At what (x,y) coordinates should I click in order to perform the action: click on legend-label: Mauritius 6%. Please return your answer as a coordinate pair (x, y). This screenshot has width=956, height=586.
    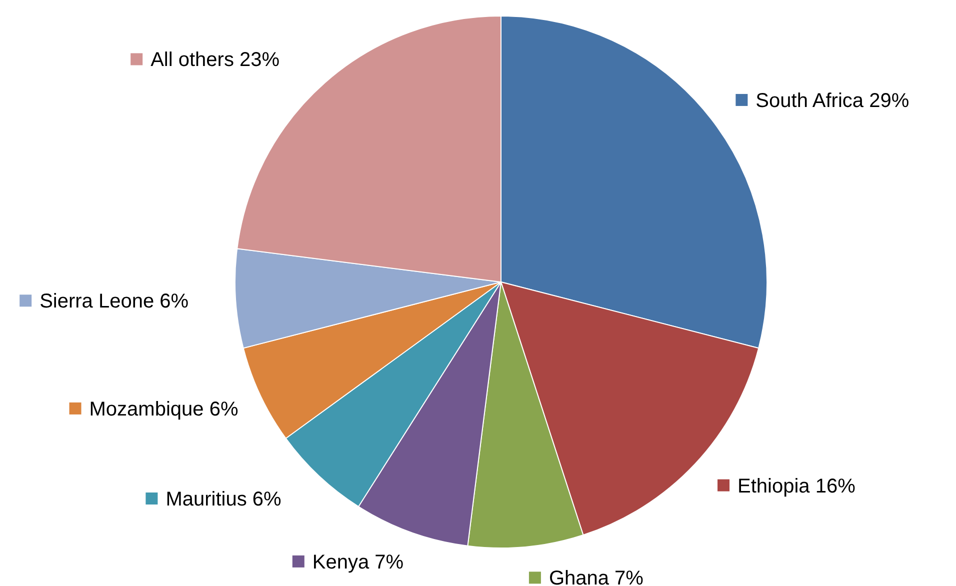
    Looking at the image, I should click on (224, 499).